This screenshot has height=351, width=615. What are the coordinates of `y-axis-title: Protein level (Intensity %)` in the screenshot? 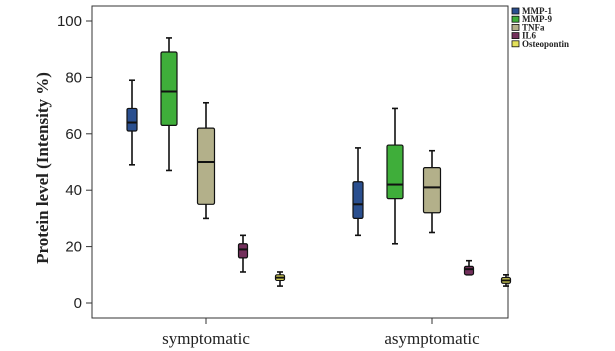 It's located at (42, 168).